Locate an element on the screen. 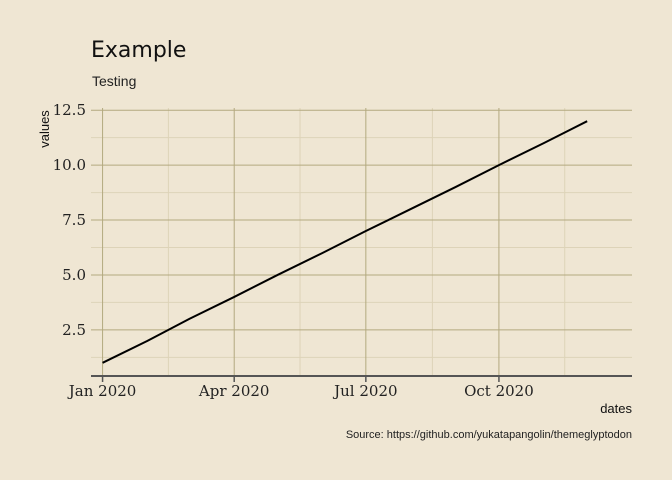 The height and width of the screenshot is (480, 672). x-tick-label: Jul 2020 is located at coordinates (364, 391).